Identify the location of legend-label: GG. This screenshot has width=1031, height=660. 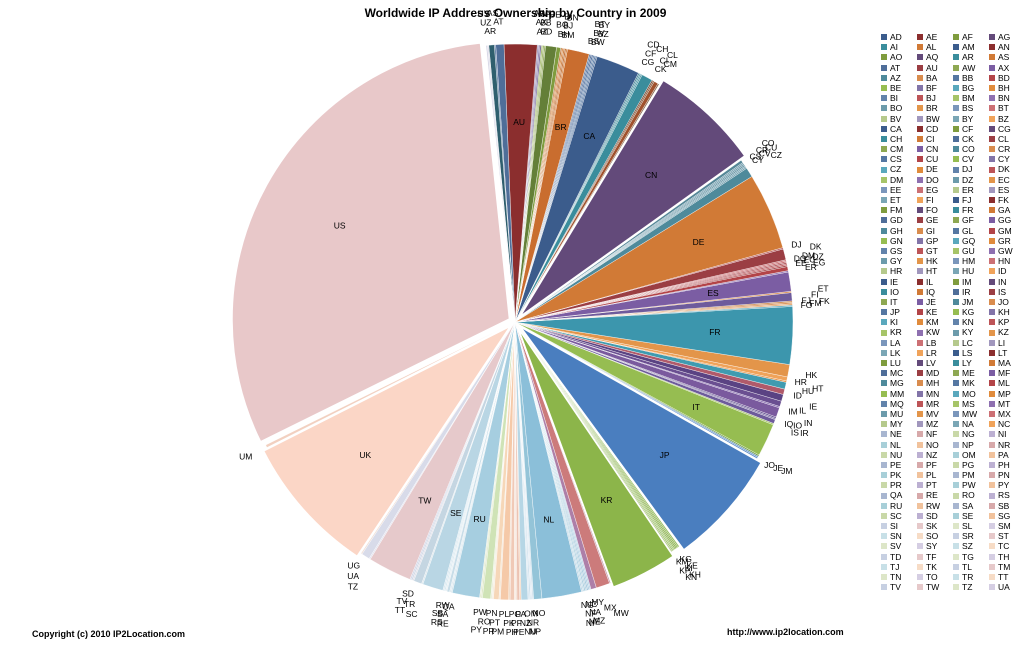
(1005, 220).